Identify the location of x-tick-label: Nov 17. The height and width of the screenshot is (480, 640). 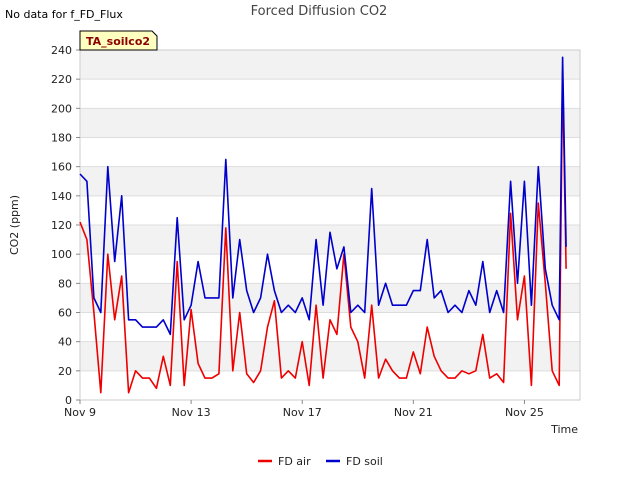
(302, 412).